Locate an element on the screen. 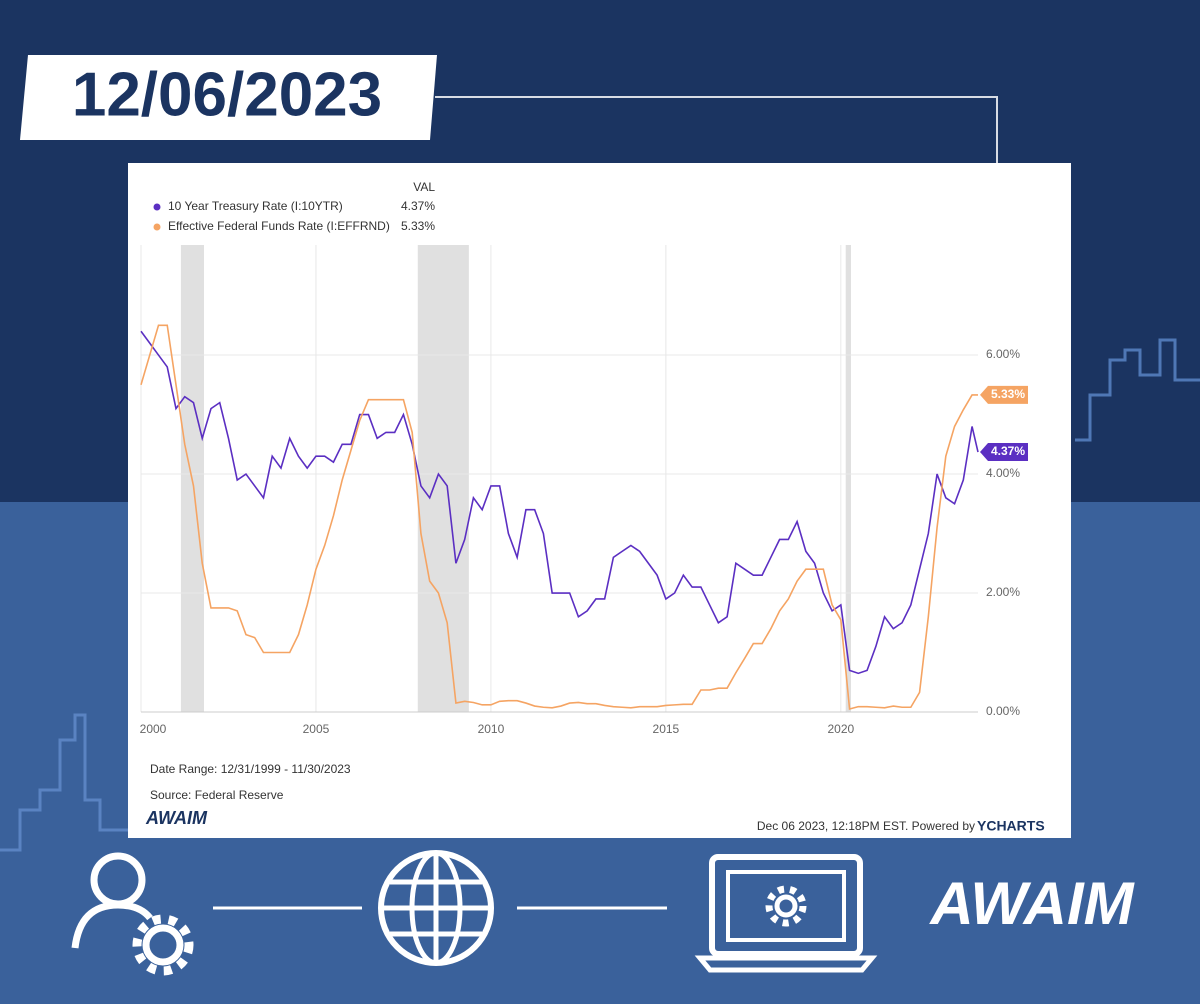  date: 12/06/2023 is located at coordinates (227, 94).